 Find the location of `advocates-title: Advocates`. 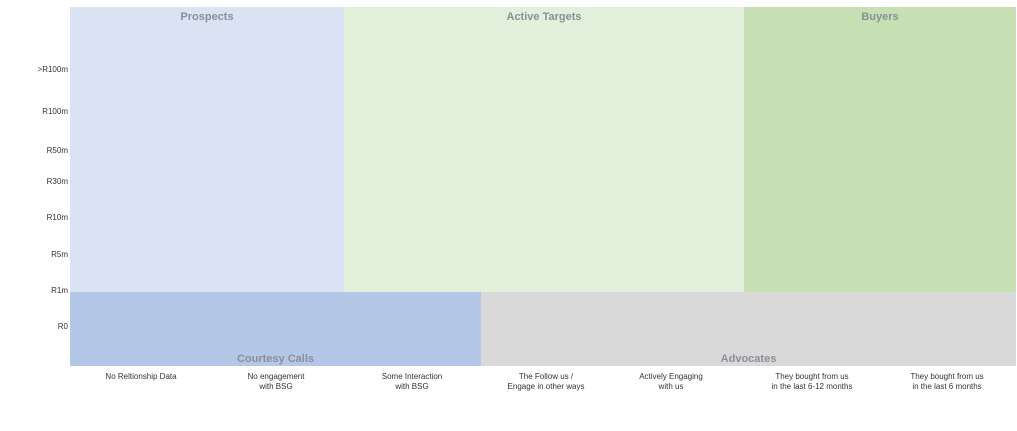

advocates-title: Advocates is located at coordinates (748, 359).